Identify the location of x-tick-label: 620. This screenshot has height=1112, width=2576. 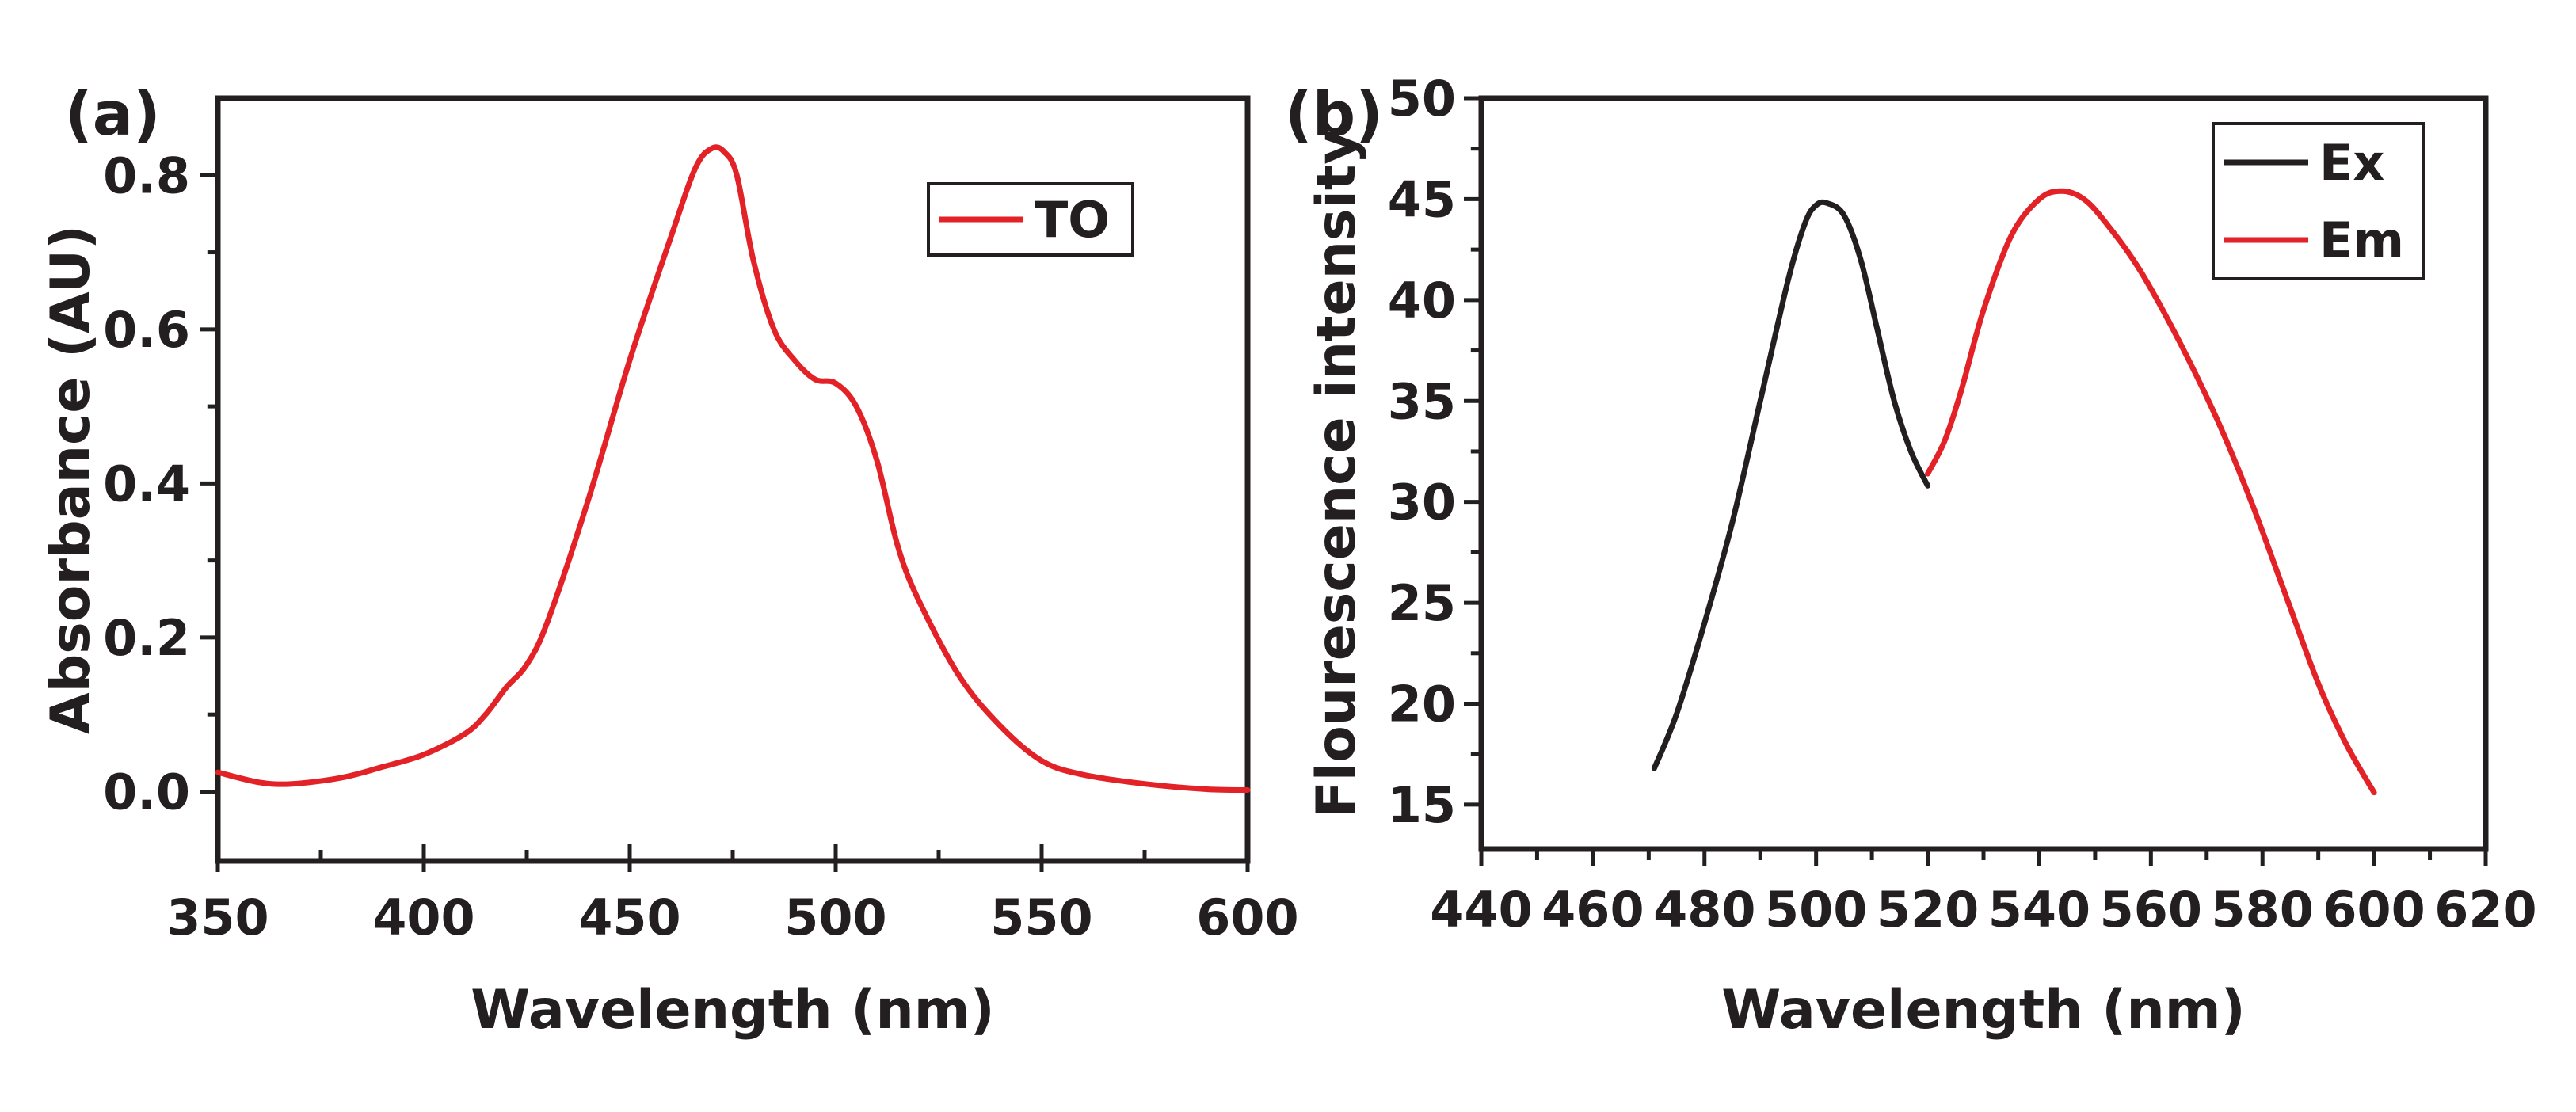
(2485, 910).